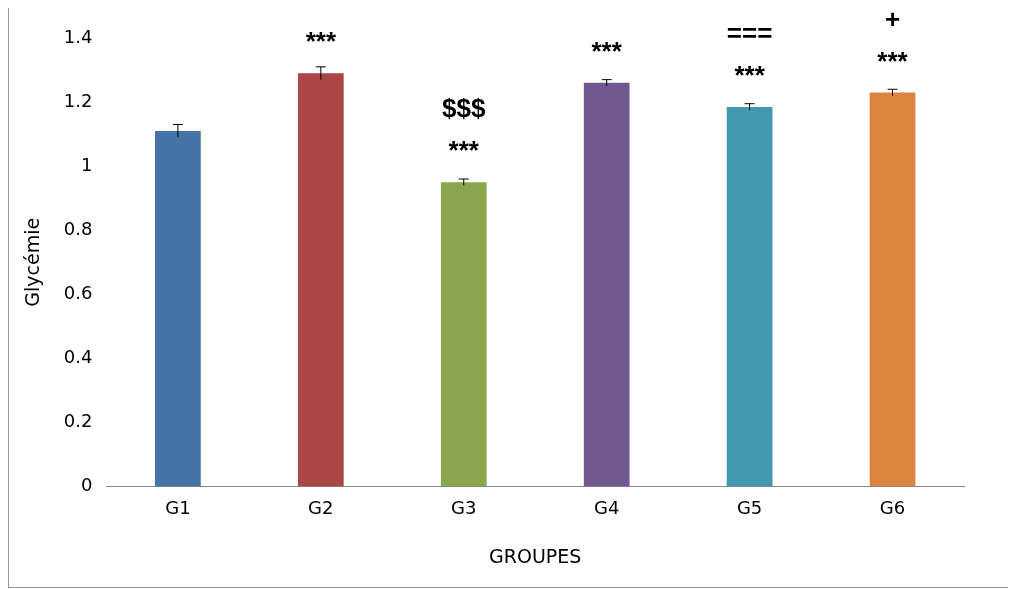 Image resolution: width=1015 pixels, height=589 pixels. Describe the element at coordinates (606, 508) in the screenshot. I see `x-tick-label: G4` at that location.